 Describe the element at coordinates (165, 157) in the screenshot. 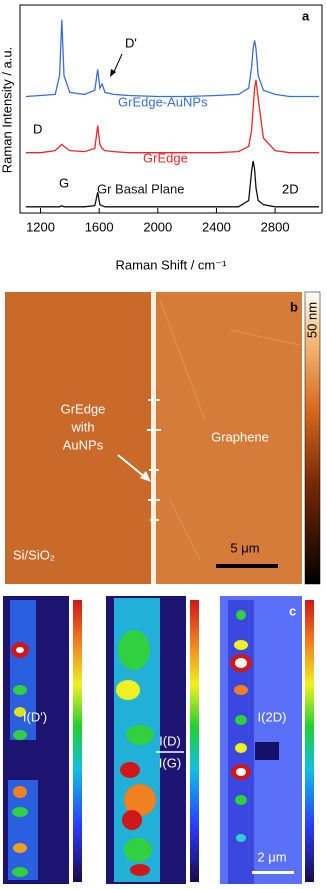

I see `legend-label: GrEdge` at that location.